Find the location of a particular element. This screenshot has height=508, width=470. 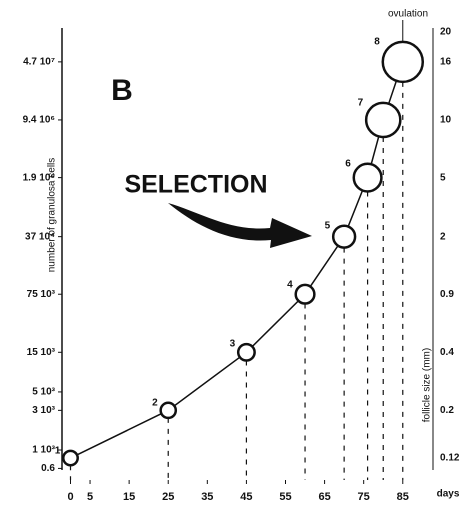

y2-tick-label: 10 is located at coordinates (446, 120).